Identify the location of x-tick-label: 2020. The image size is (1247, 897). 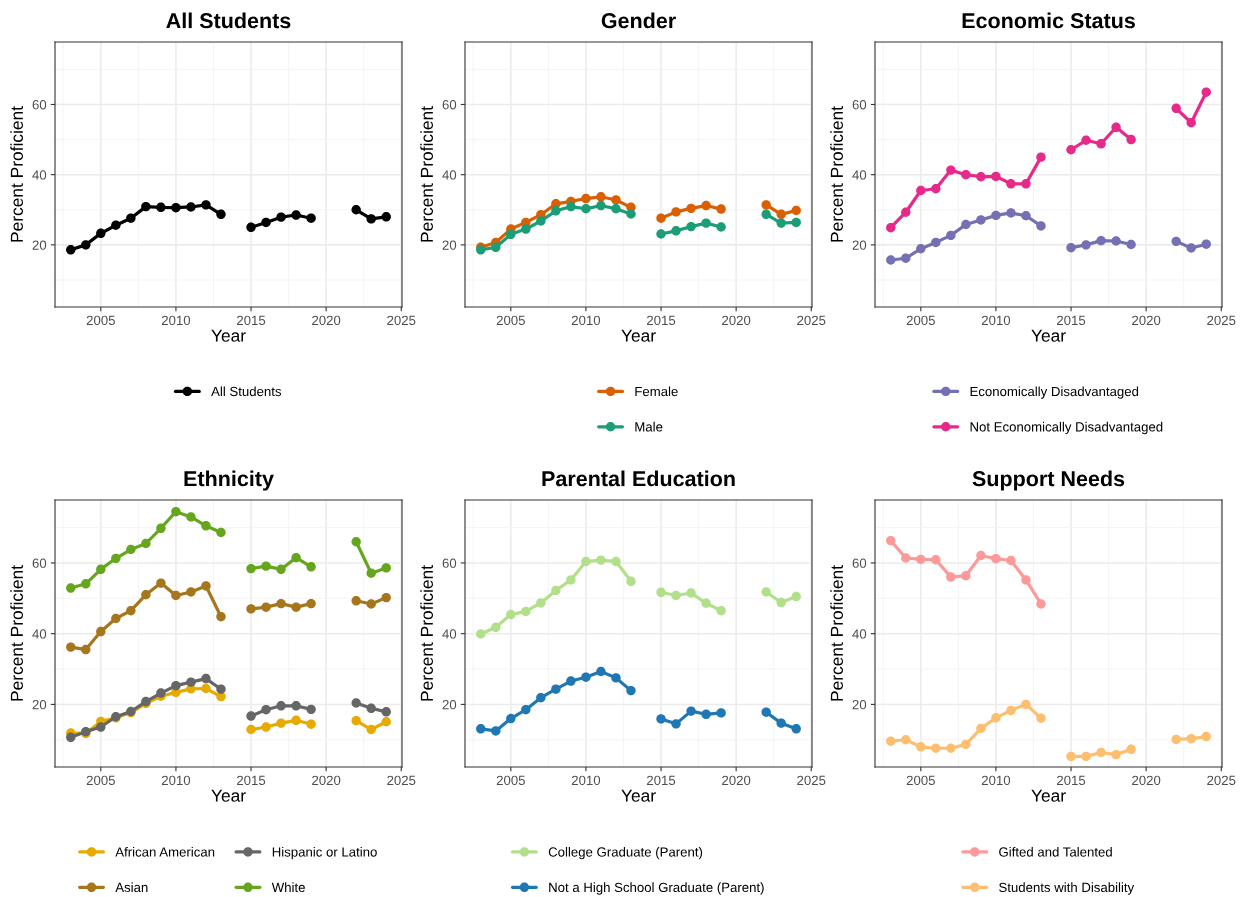
(736, 780).